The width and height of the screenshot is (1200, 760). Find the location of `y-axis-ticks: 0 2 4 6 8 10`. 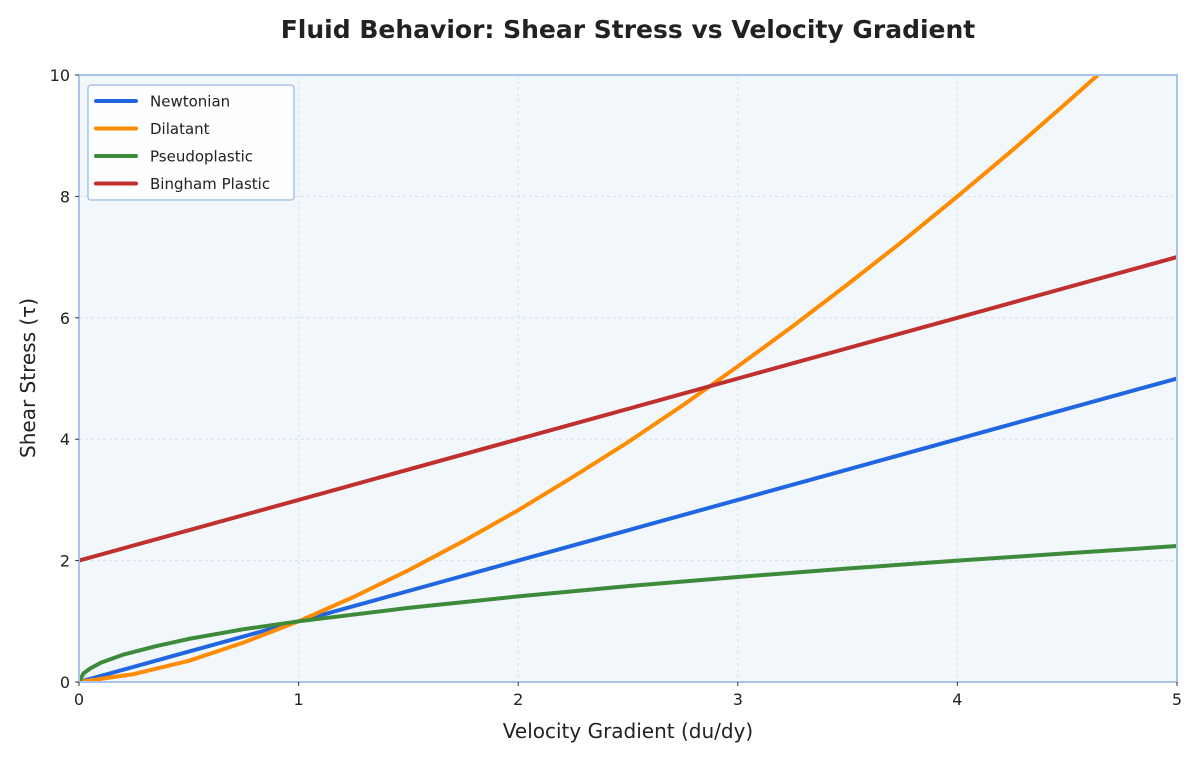

y-axis-ticks: 0 2 4 6 8 10 is located at coordinates (64, 379).